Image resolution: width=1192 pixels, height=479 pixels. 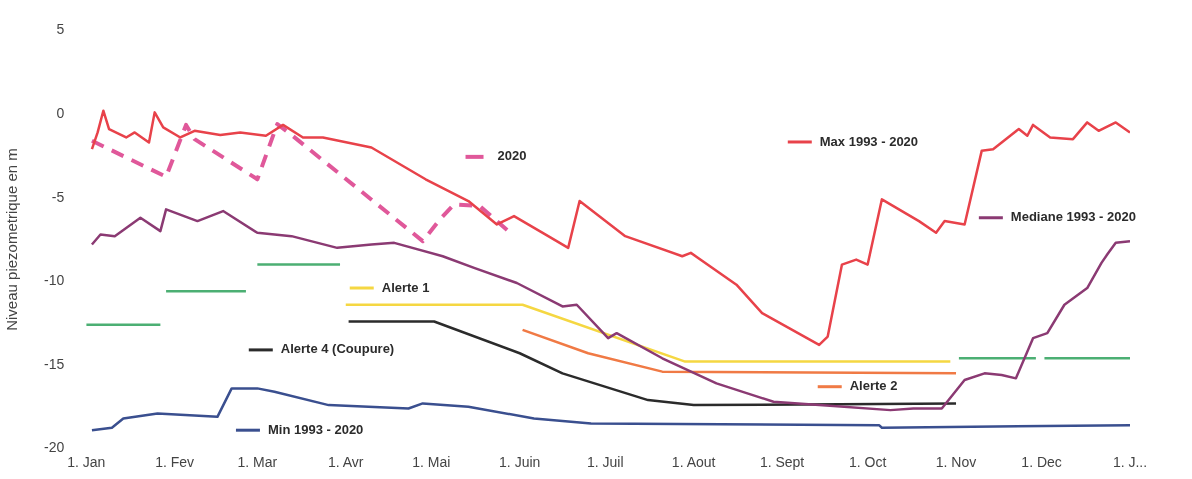 What do you see at coordinates (867, 461) in the screenshot?
I see `x-tick-label: 1. Oct` at bounding box center [867, 461].